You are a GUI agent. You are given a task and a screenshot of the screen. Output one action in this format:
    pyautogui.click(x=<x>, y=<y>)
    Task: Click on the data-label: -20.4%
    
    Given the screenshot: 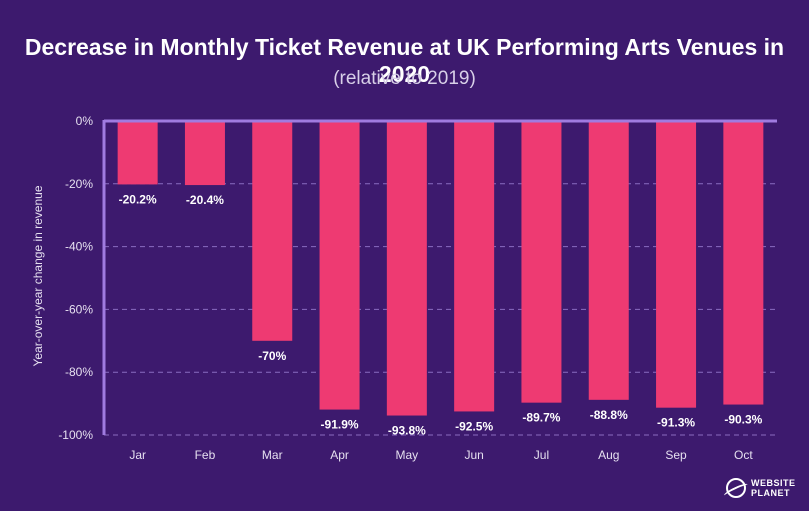 What is the action you would take?
    pyautogui.click(x=205, y=200)
    